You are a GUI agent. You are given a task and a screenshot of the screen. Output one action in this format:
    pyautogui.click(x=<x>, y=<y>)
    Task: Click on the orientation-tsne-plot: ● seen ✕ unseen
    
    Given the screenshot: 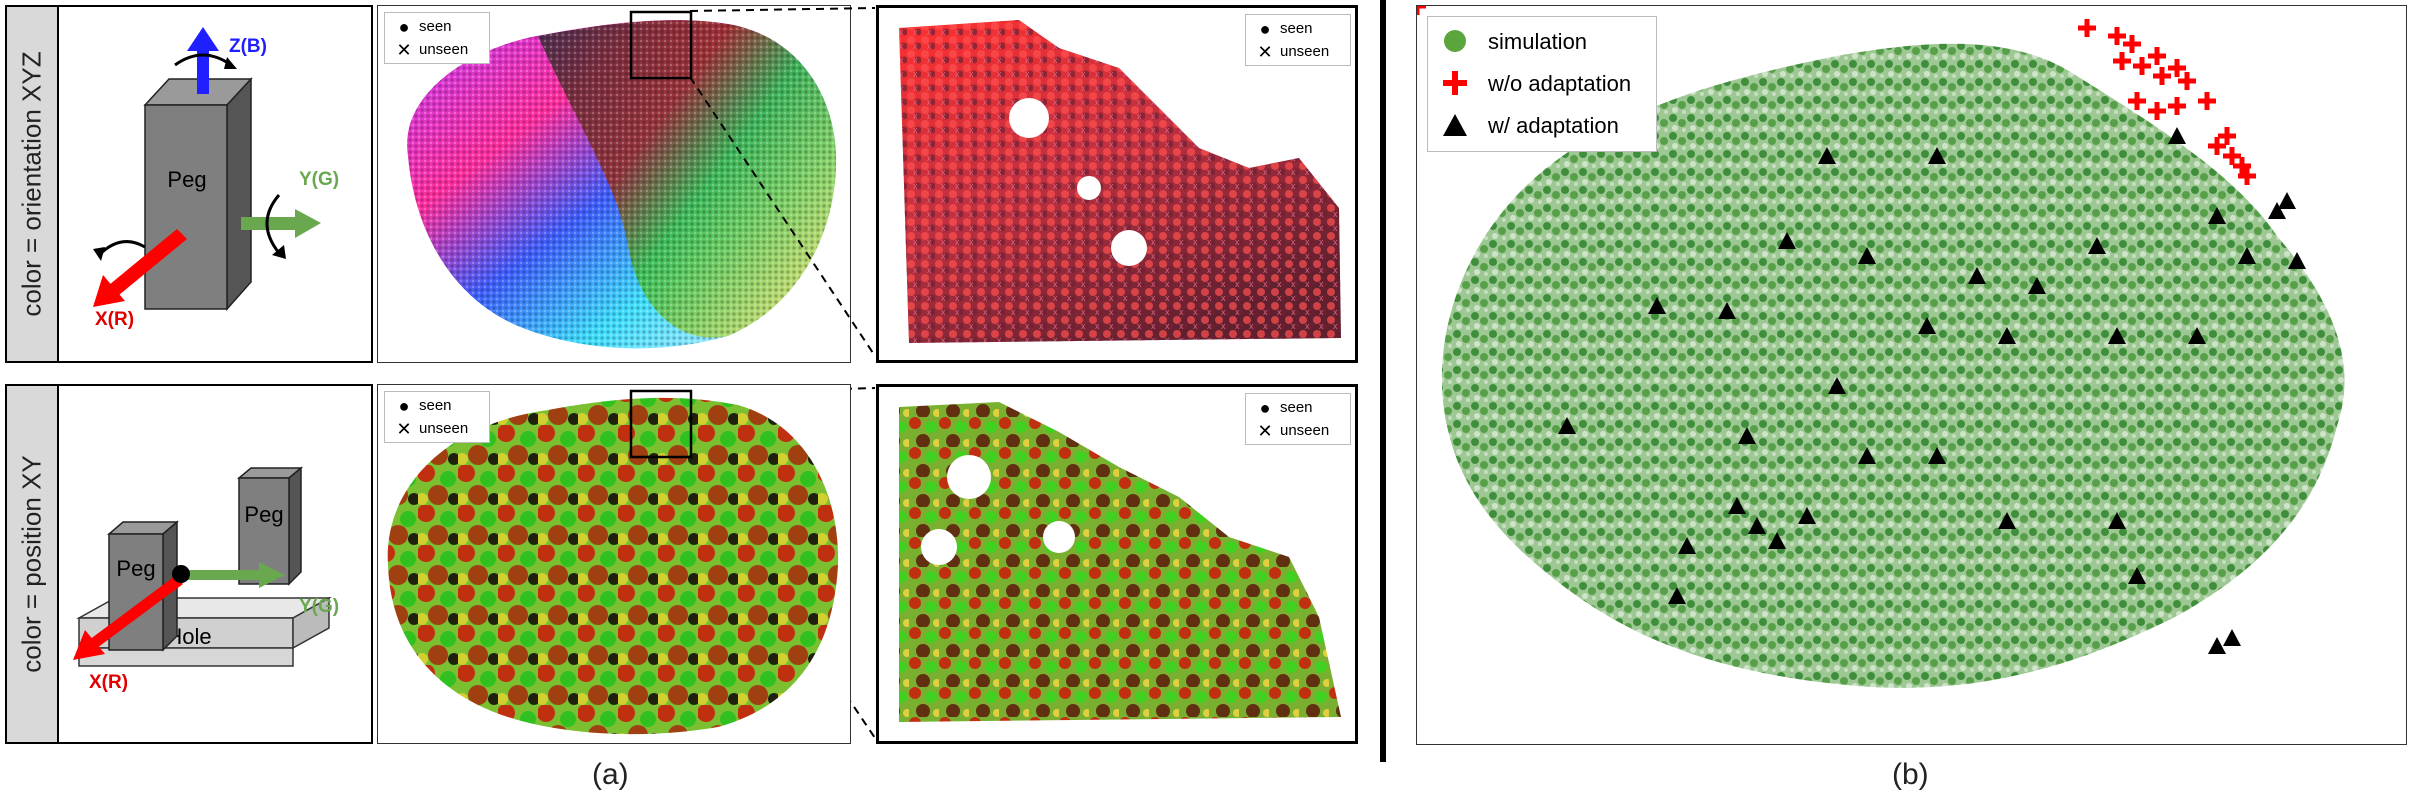 What is the action you would take?
    pyautogui.click(x=614, y=184)
    